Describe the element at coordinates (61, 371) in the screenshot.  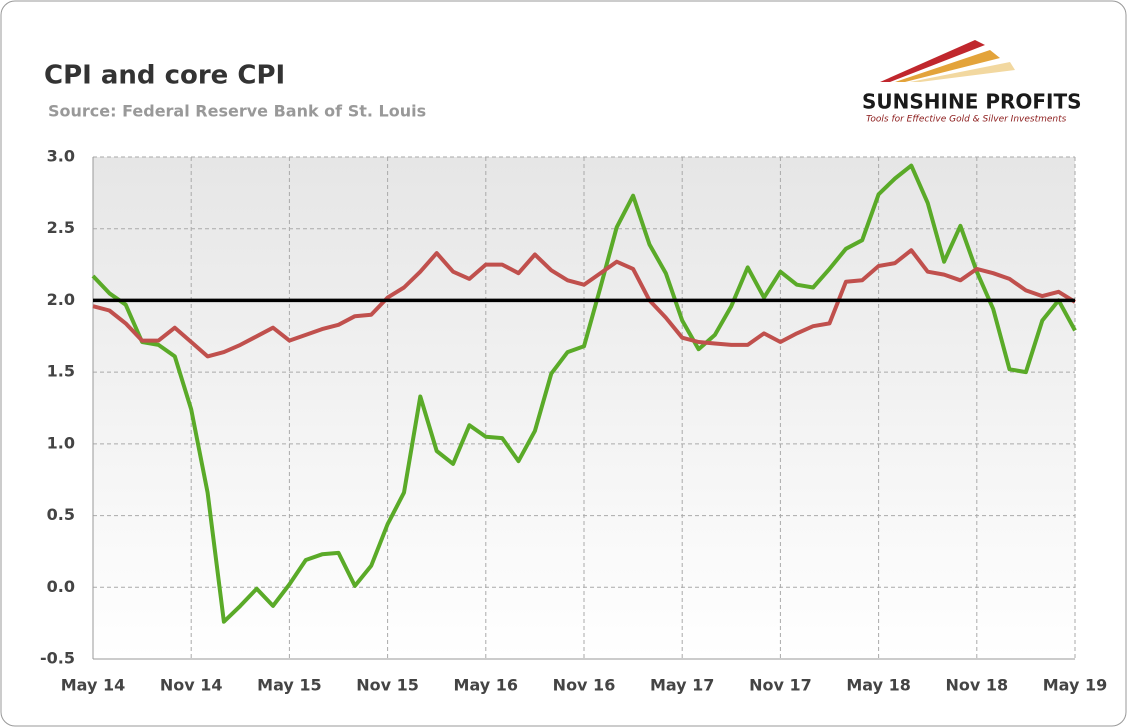
I see `y-tick-label: 1.5` at that location.